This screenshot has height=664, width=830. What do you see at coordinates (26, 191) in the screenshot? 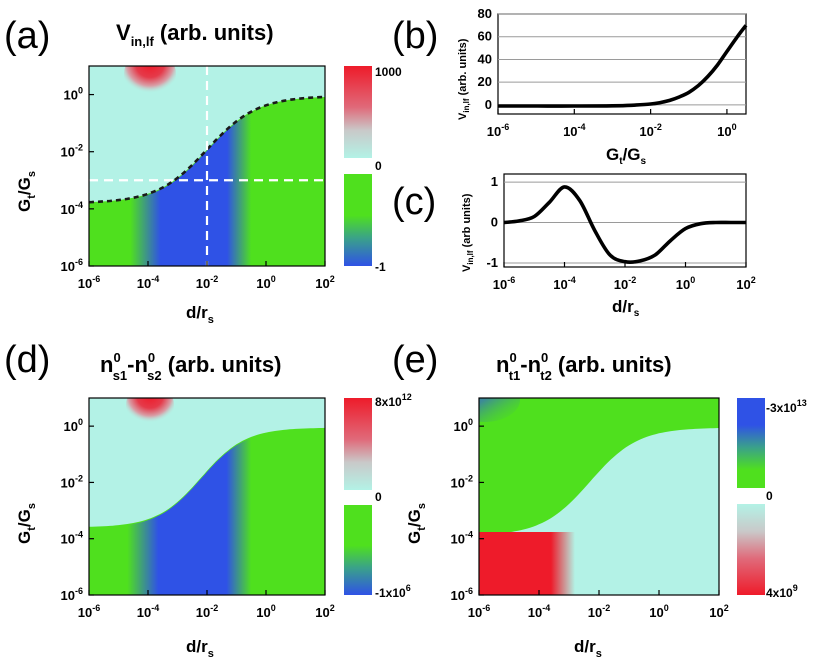
I see `panel-a-ylabel: Gt/Gs` at bounding box center [26, 191].